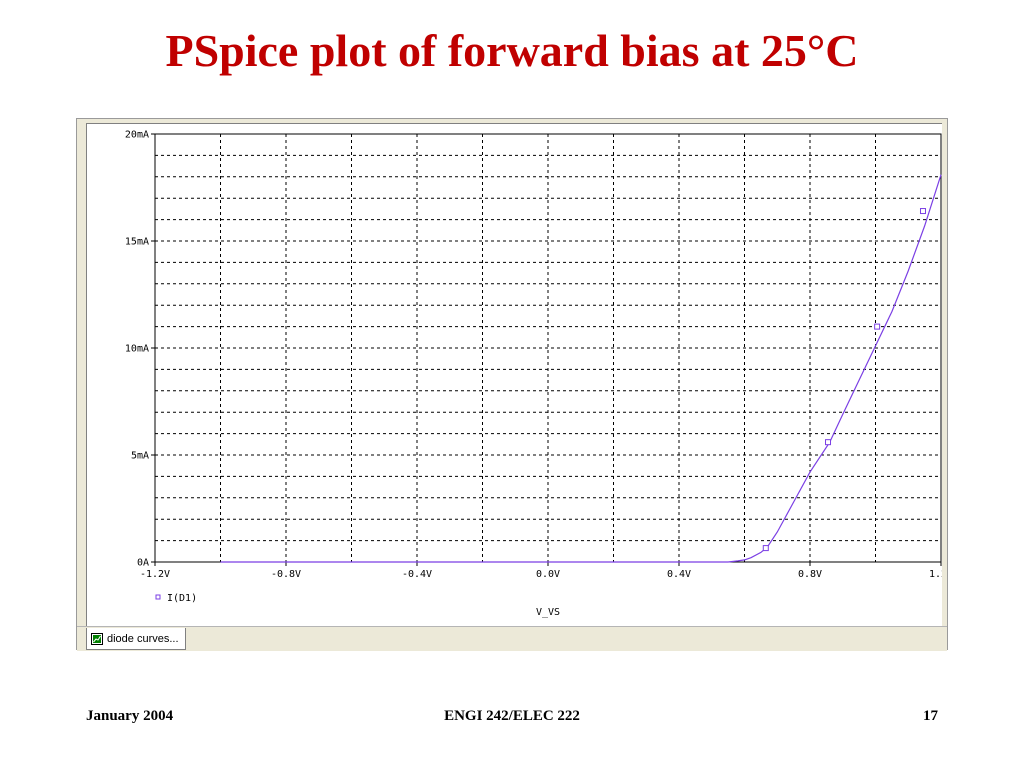 This screenshot has height=768, width=1024. What do you see at coordinates (417, 574) in the screenshot?
I see `x-tick-label: -0.4V` at bounding box center [417, 574].